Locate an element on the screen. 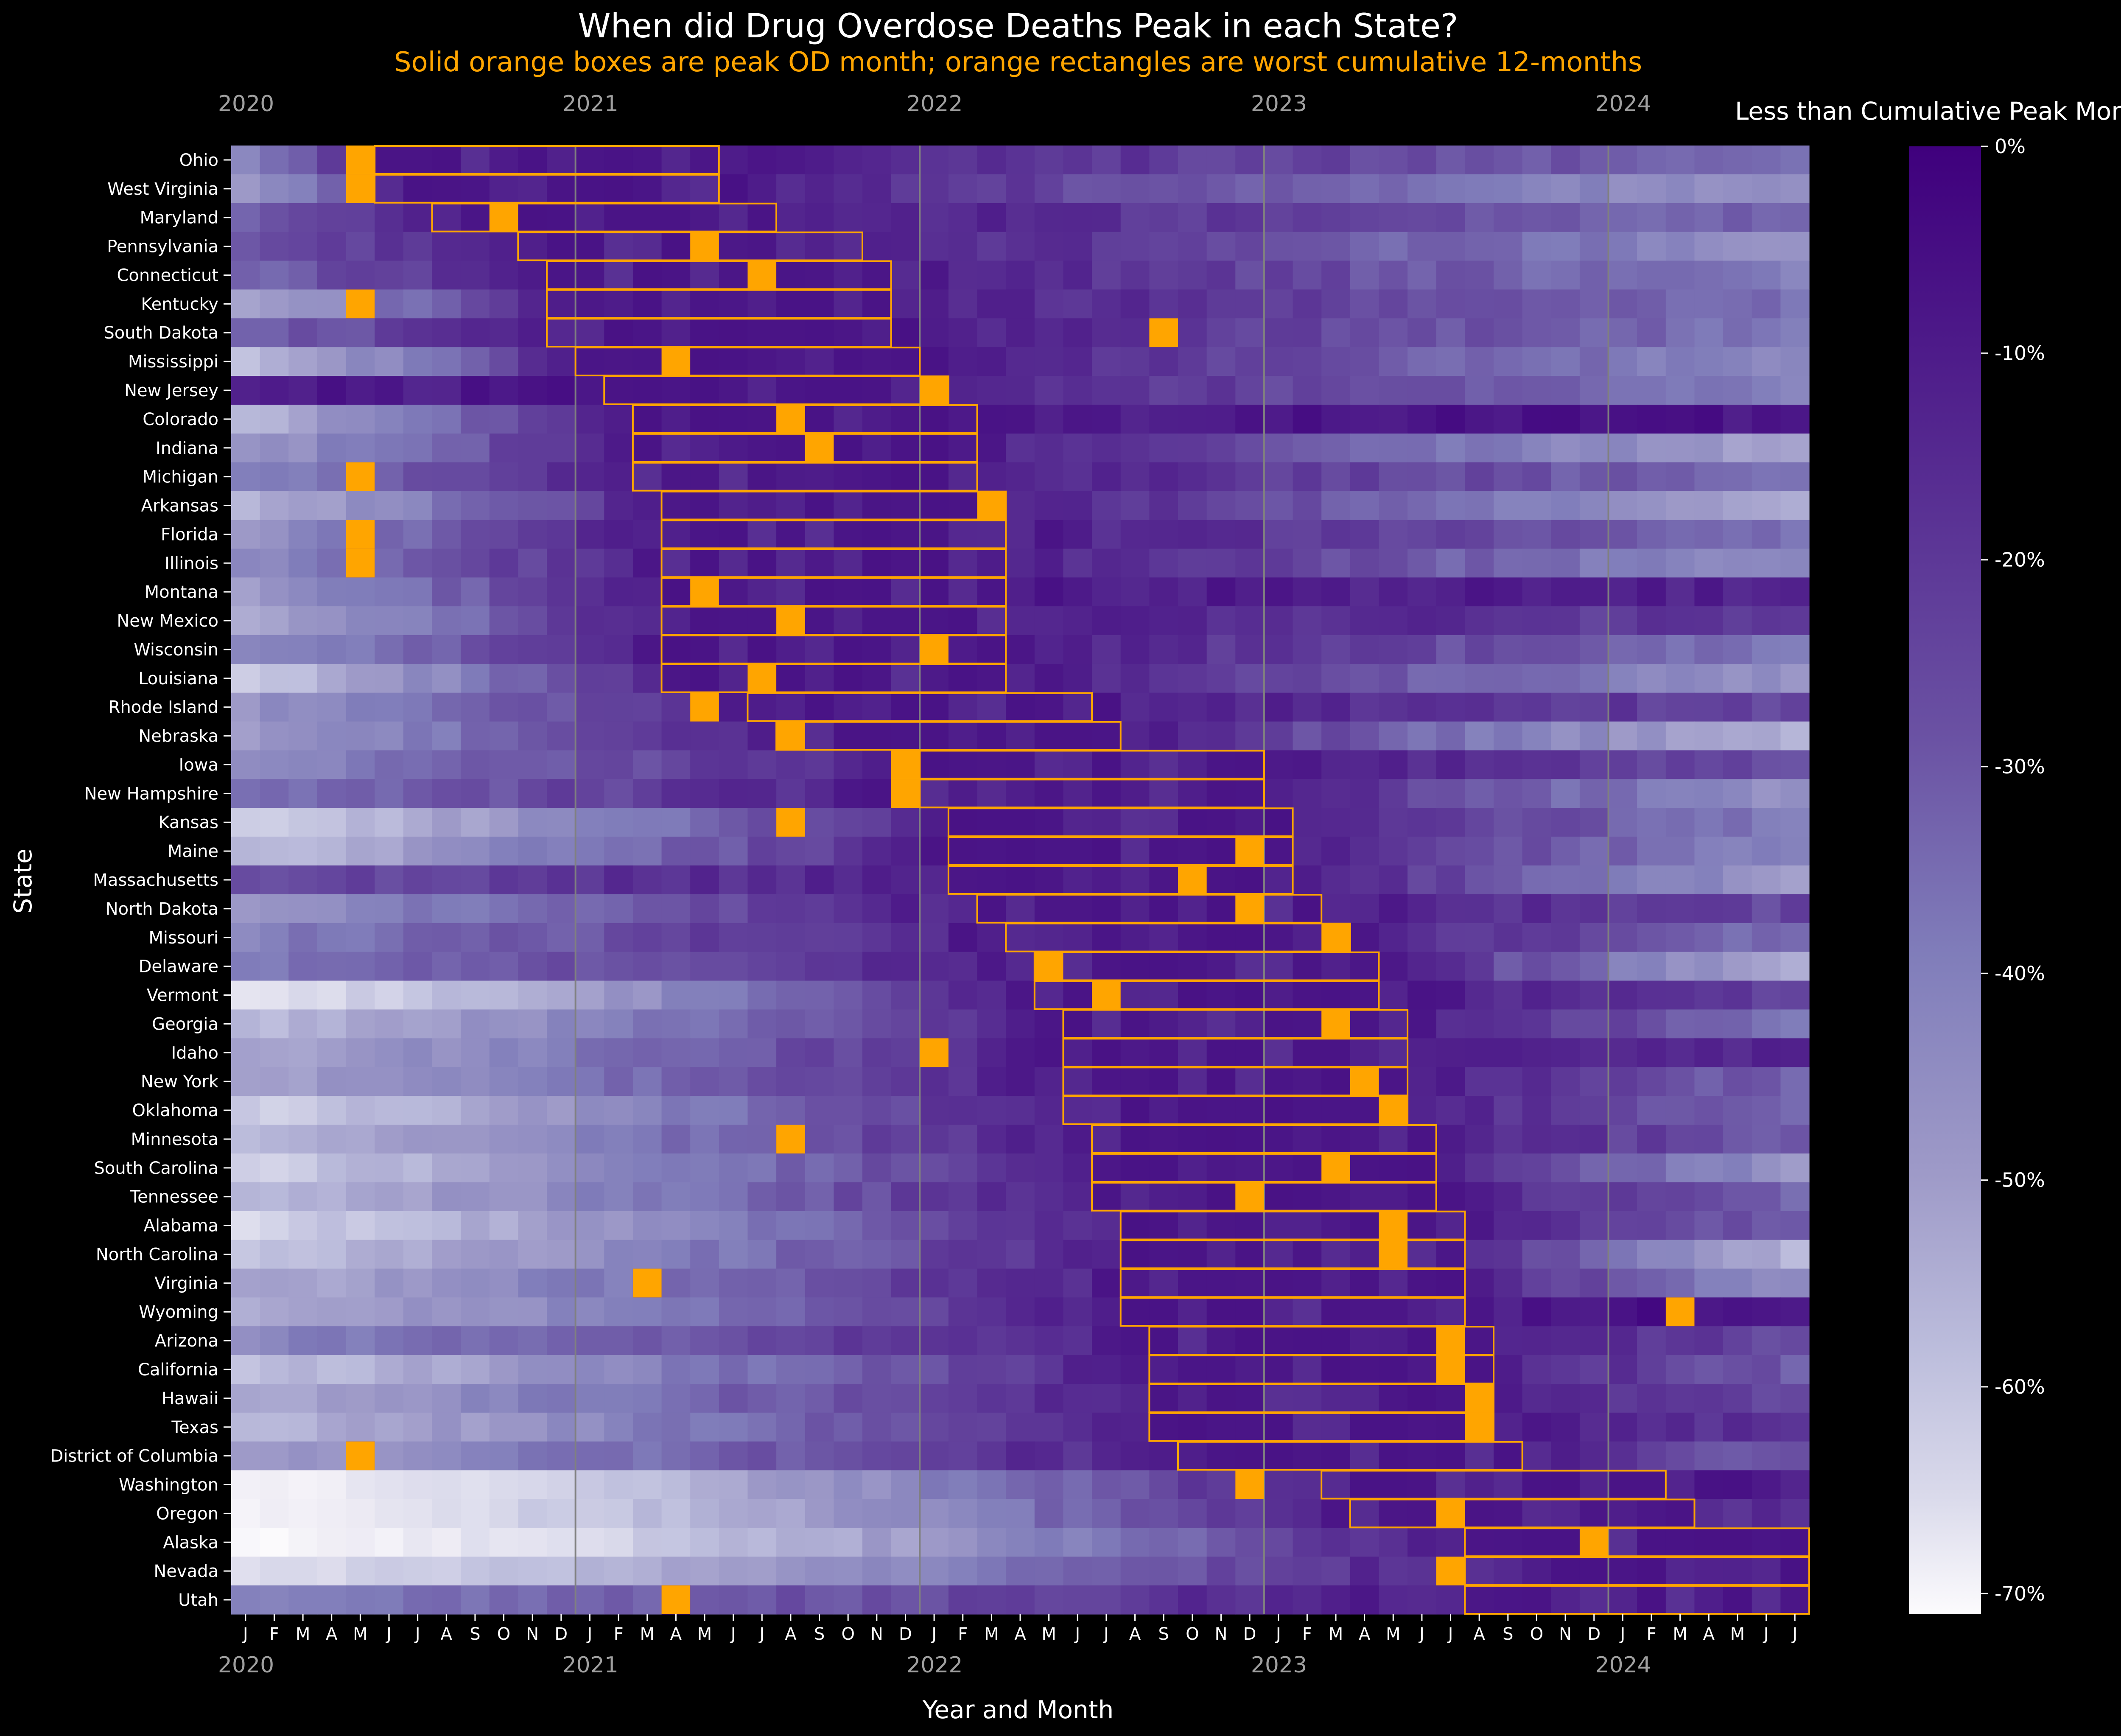  state-label: Colorado is located at coordinates (180, 419).